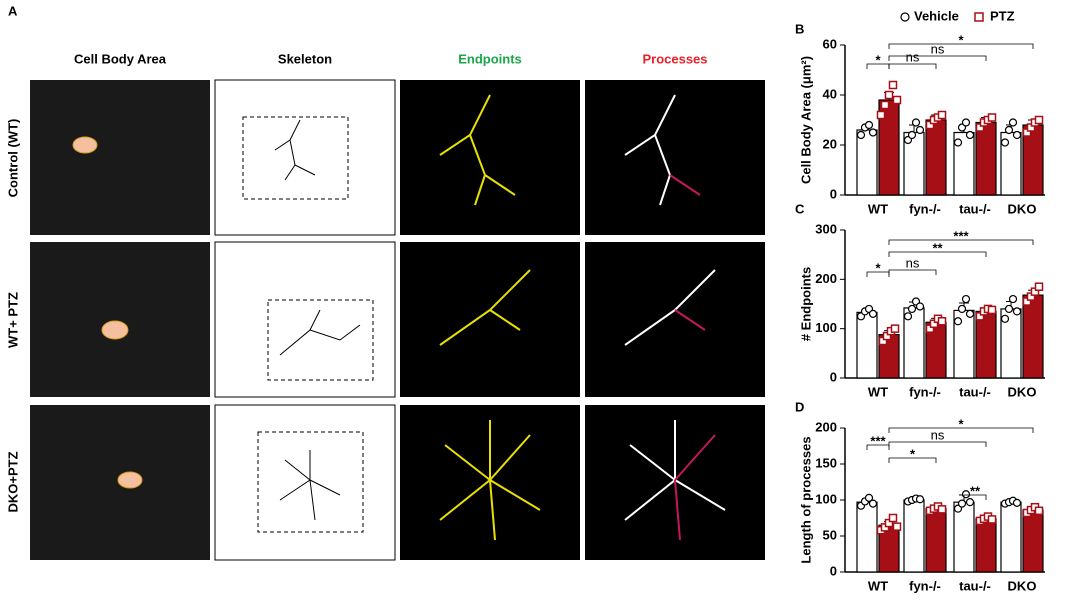  Describe the element at coordinates (12, 320) in the screenshot. I see `row-label: WT+ PTZ` at that location.